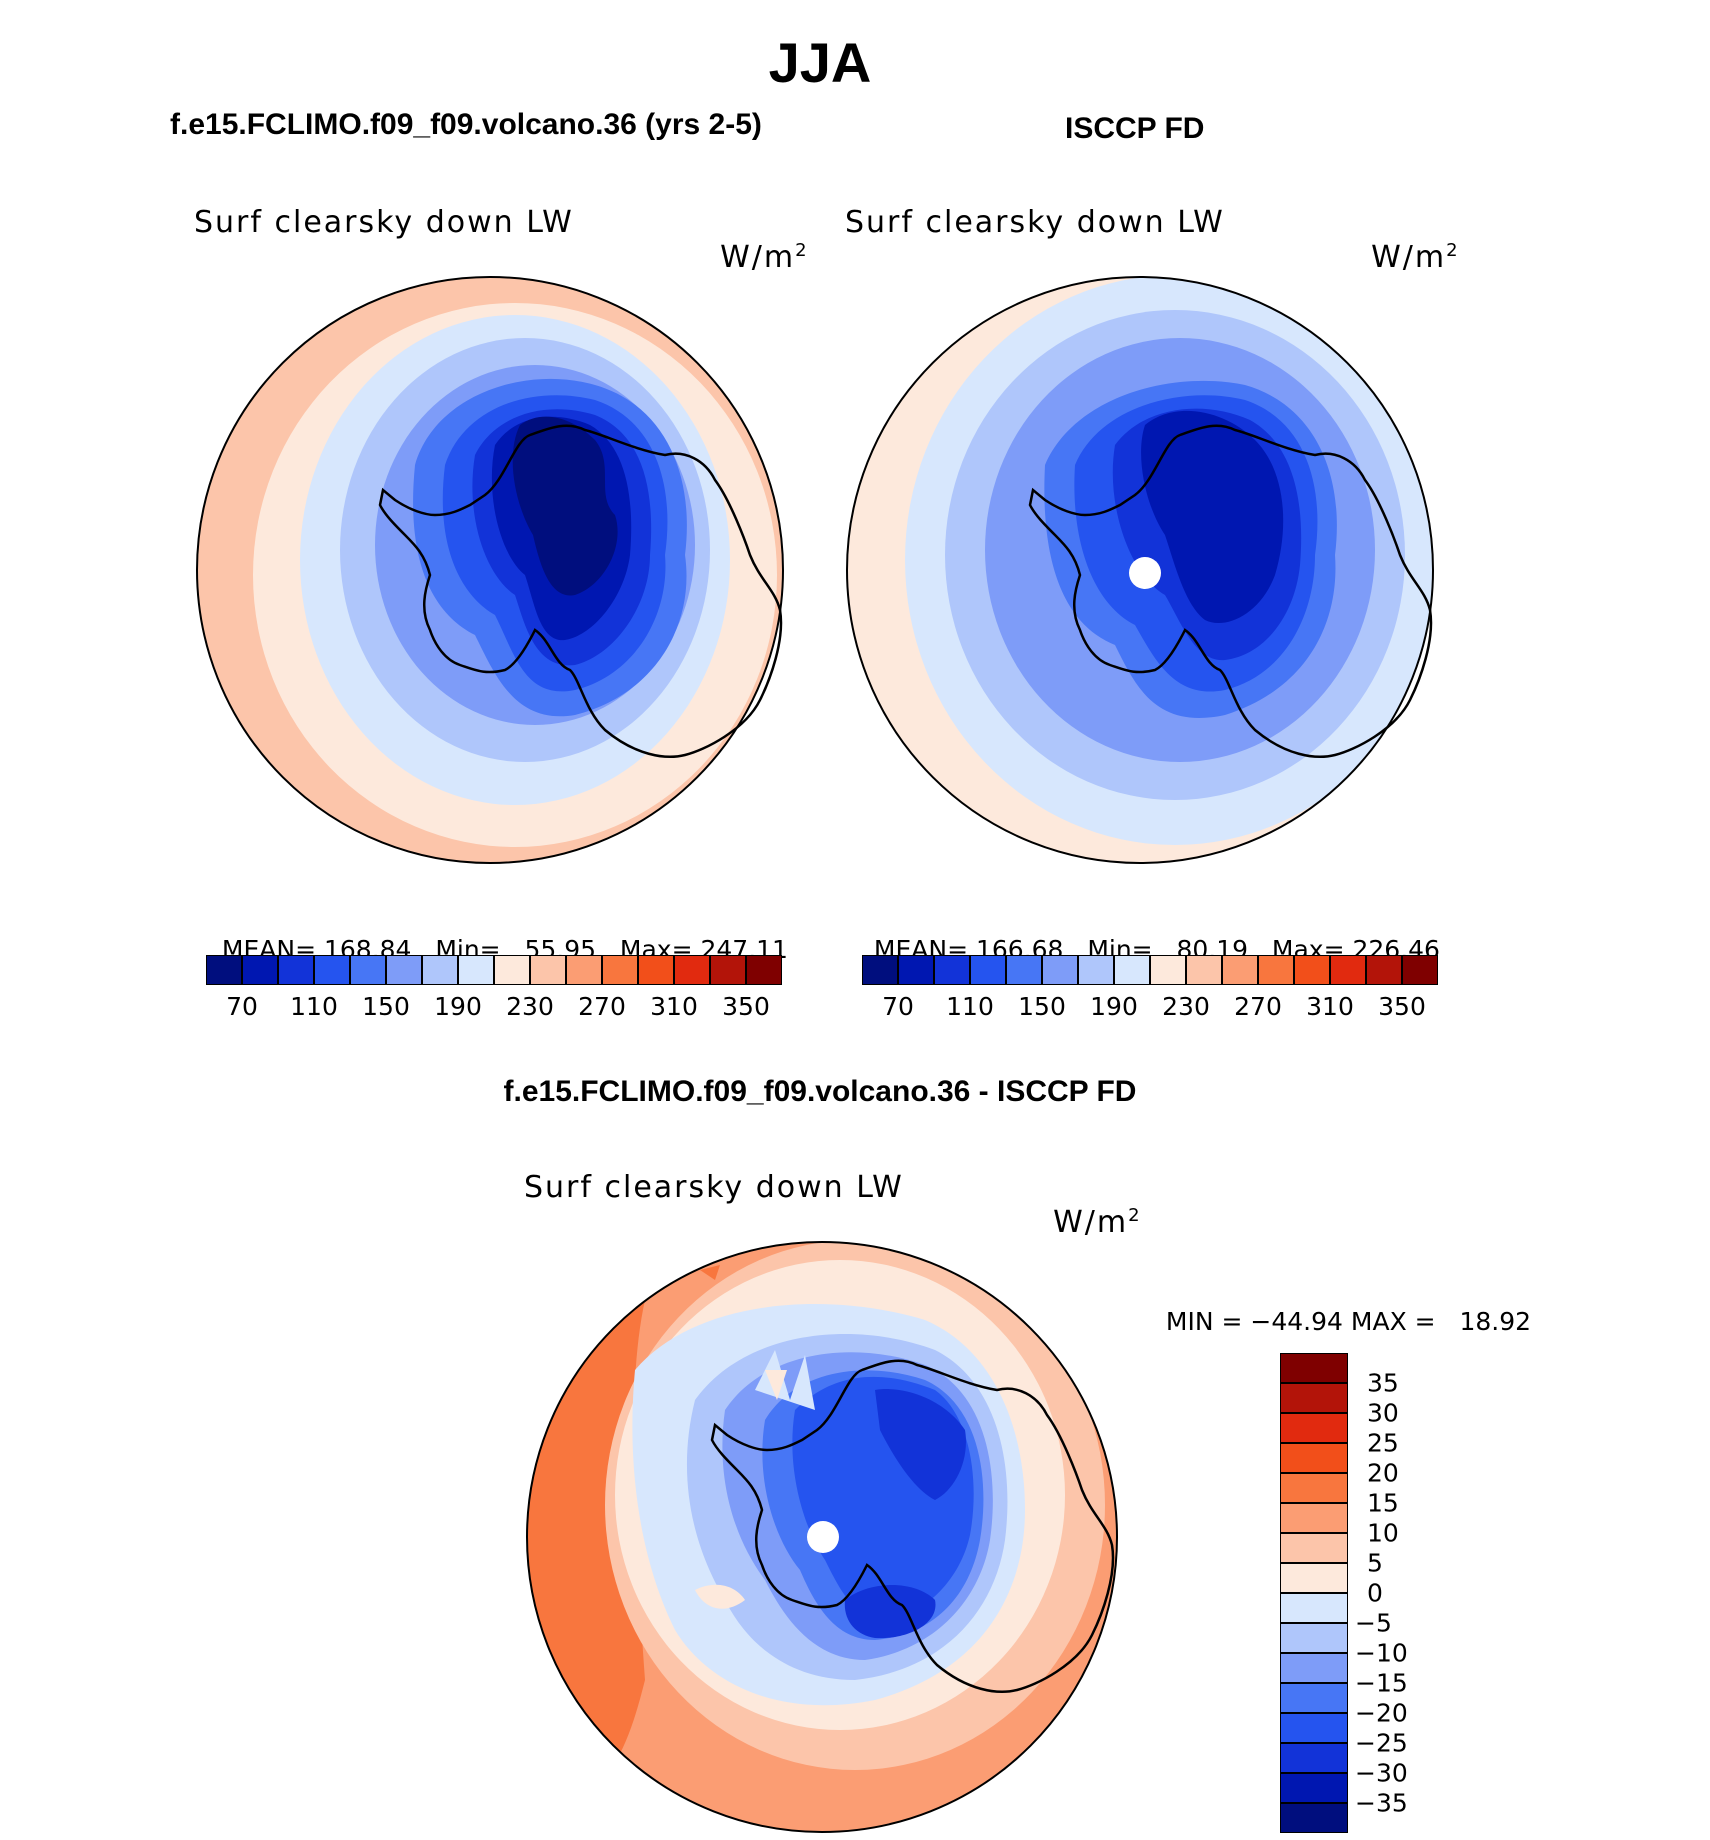 The width and height of the screenshot is (1710, 1840). I want to click on colorbar-tick-label: 190, so click(458, 1006).